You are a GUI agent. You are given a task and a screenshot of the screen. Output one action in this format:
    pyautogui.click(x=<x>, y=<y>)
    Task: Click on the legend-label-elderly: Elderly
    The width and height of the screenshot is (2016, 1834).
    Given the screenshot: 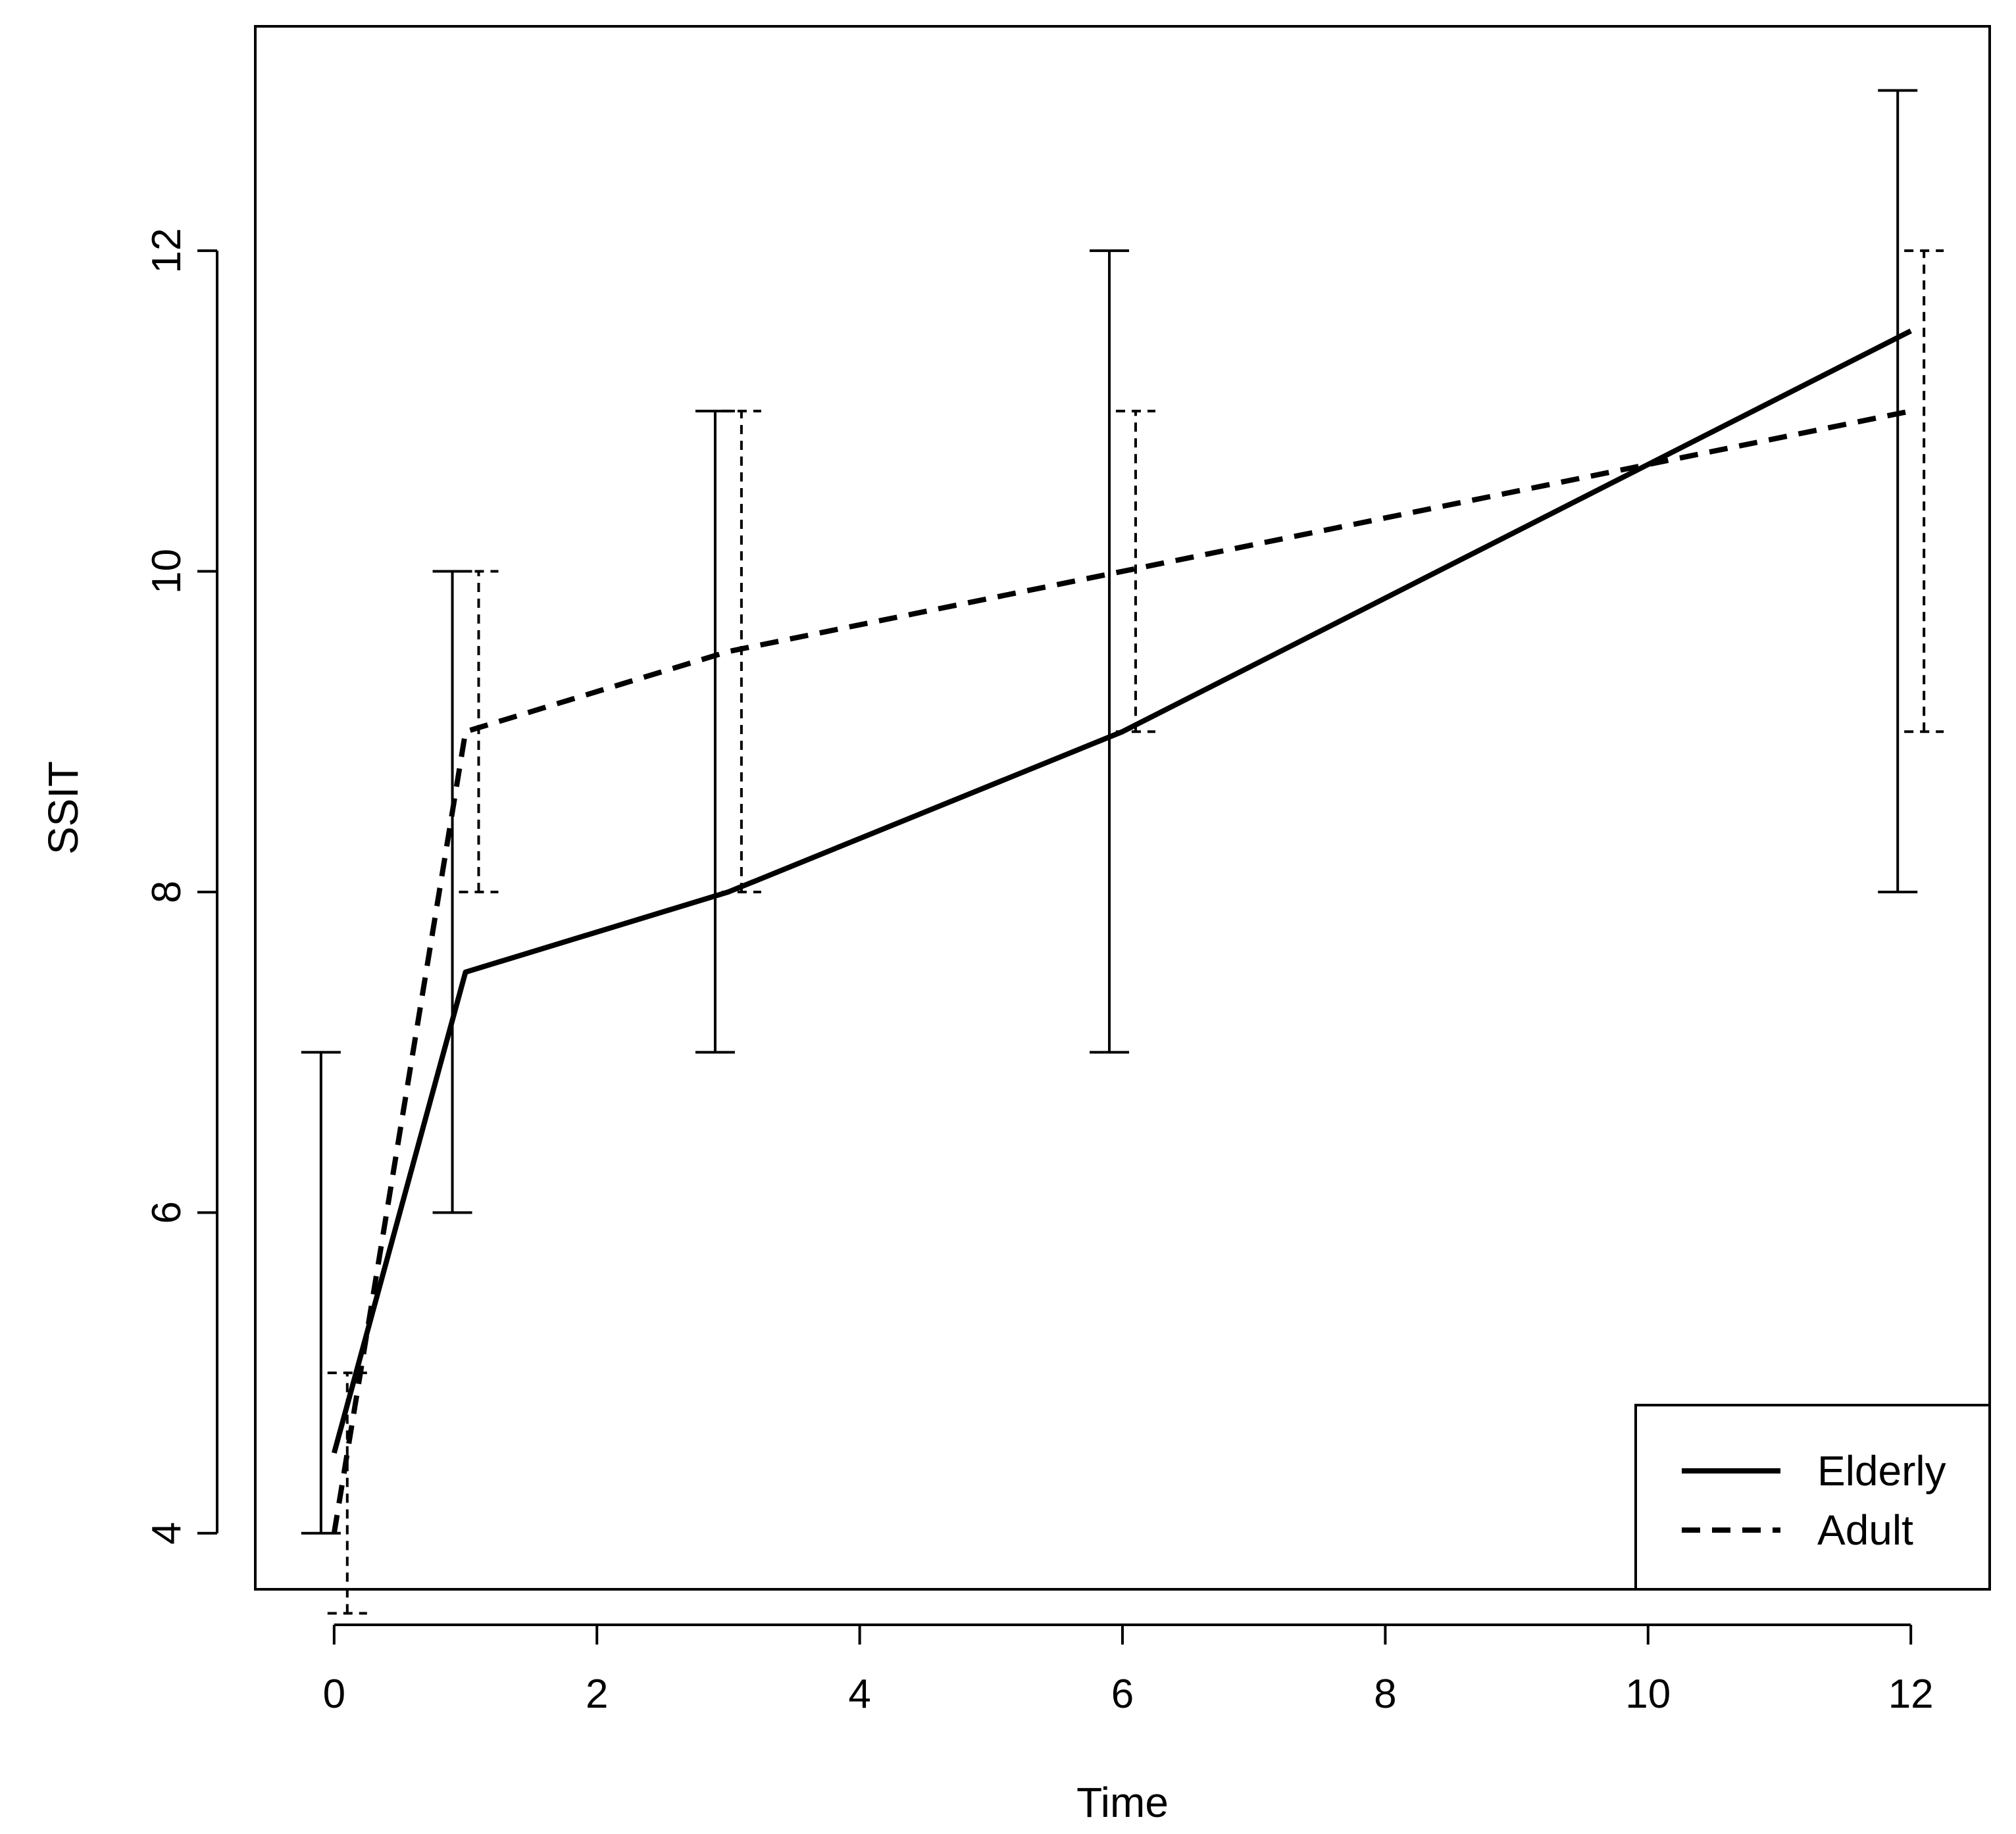 What is the action you would take?
    pyautogui.click(x=1881, y=1471)
    